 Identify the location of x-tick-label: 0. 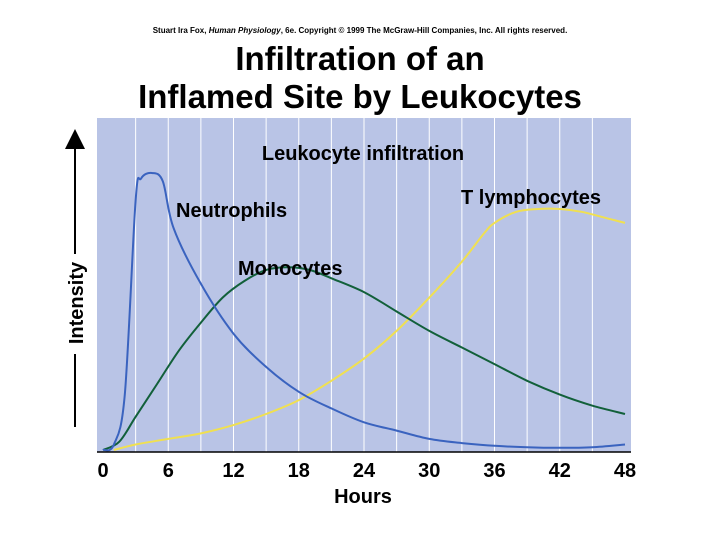
(102, 471).